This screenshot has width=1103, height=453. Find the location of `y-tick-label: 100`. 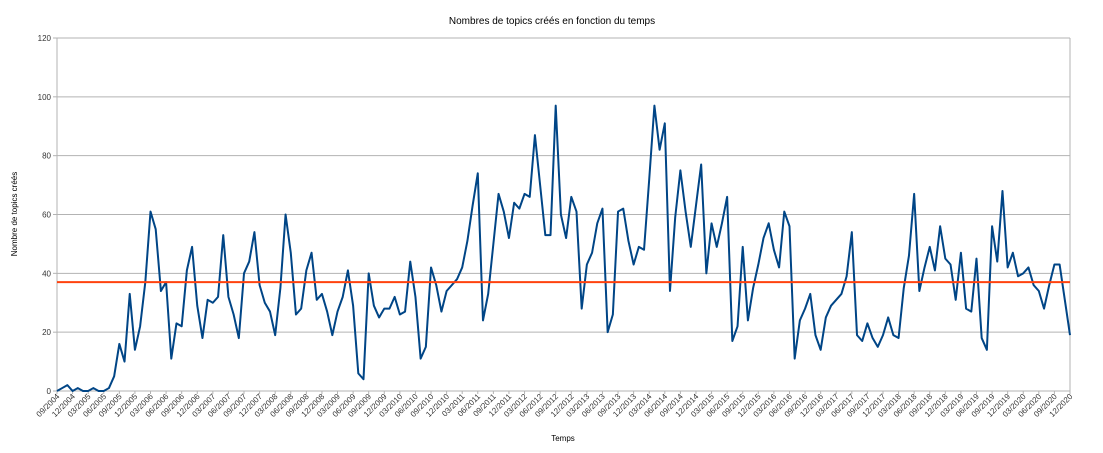

y-tick-label: 100 is located at coordinates (45, 97).